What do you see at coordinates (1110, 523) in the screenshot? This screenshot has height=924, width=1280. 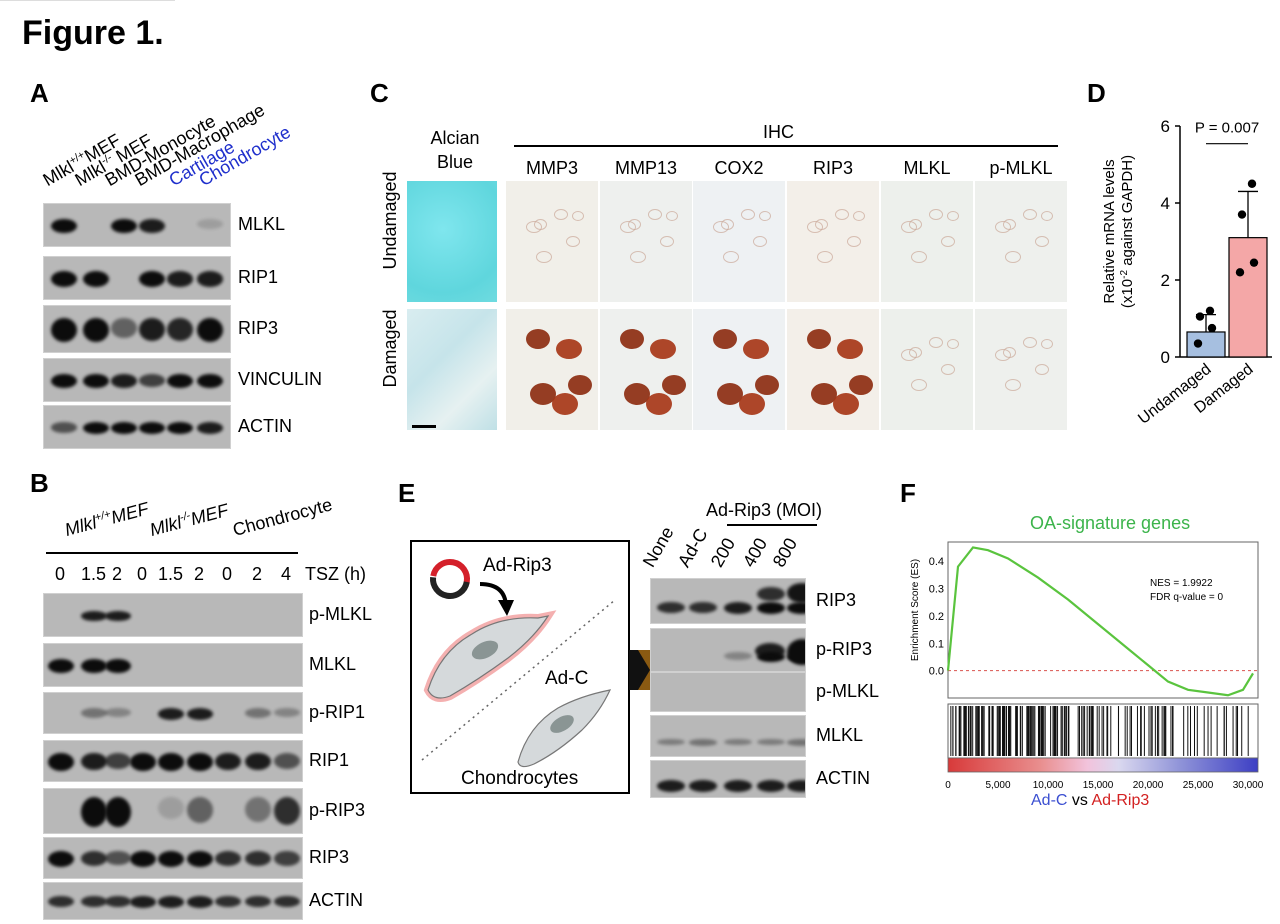 I see `gsea-title: OA-signature genes` at bounding box center [1110, 523].